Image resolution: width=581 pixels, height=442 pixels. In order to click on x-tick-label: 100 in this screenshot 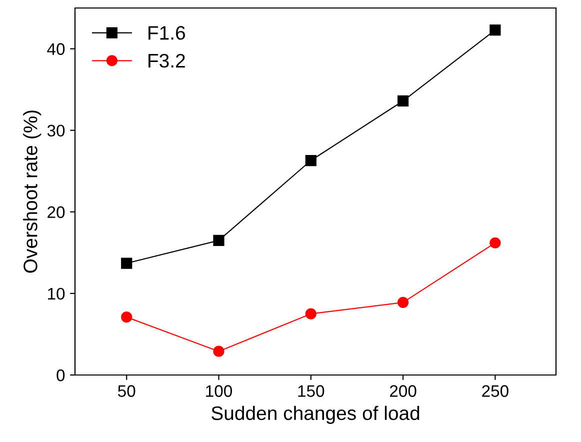, I will do `click(219, 391)`.